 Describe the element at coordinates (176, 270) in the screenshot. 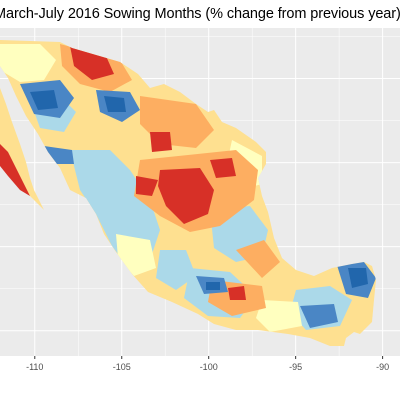

I see `slight-decrease-region` at that location.